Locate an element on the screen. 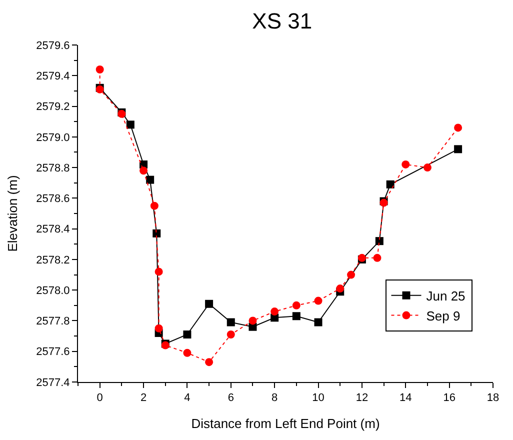 The width and height of the screenshot is (513, 440). x-tick-label: 14 is located at coordinates (406, 398).